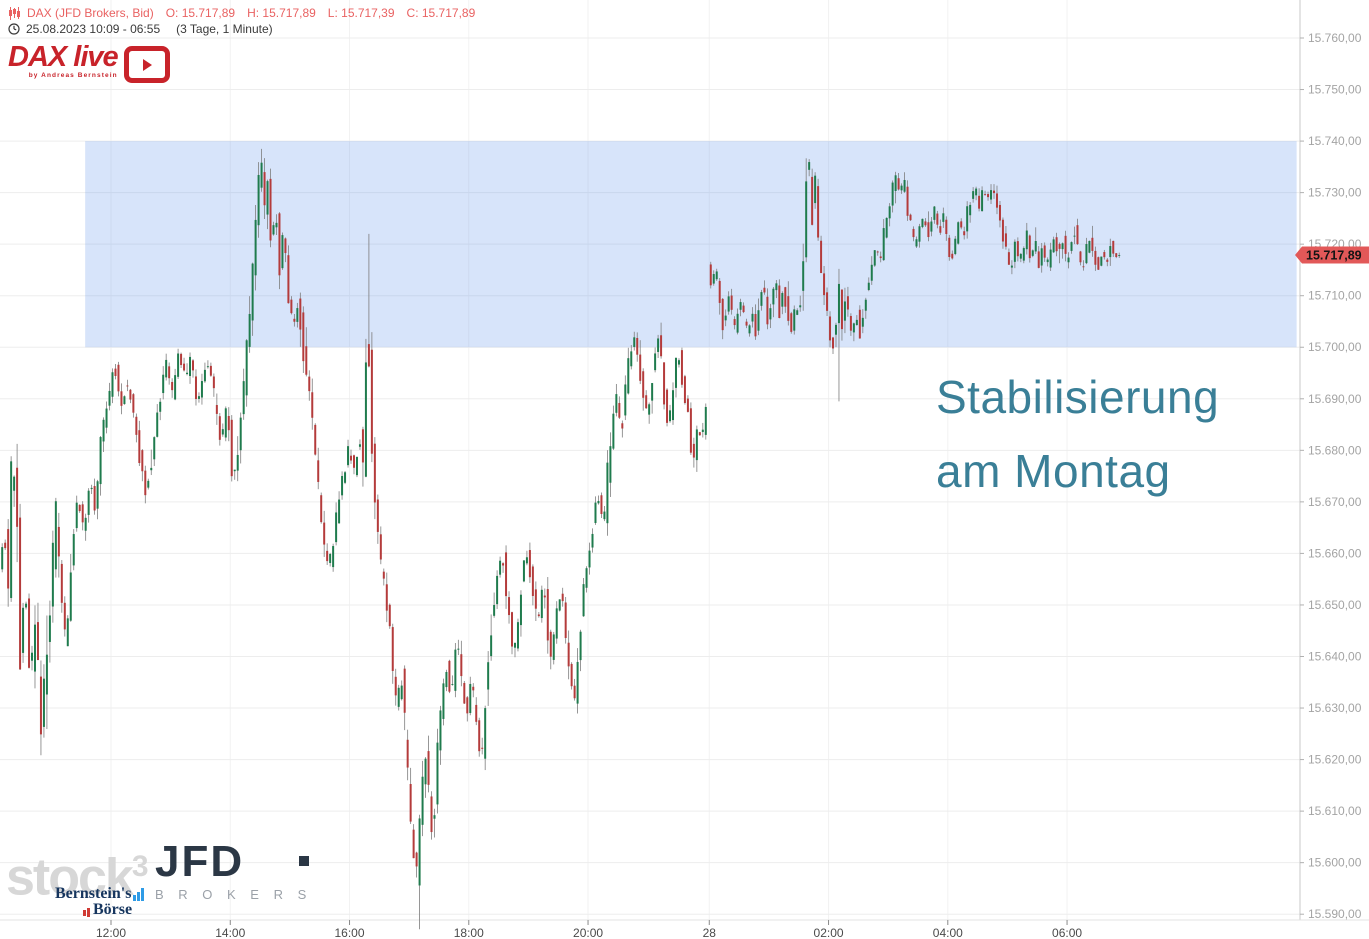 The height and width of the screenshot is (939, 1369). What do you see at coordinates (113, 909) in the screenshot?
I see `boerse-label: Börse` at bounding box center [113, 909].